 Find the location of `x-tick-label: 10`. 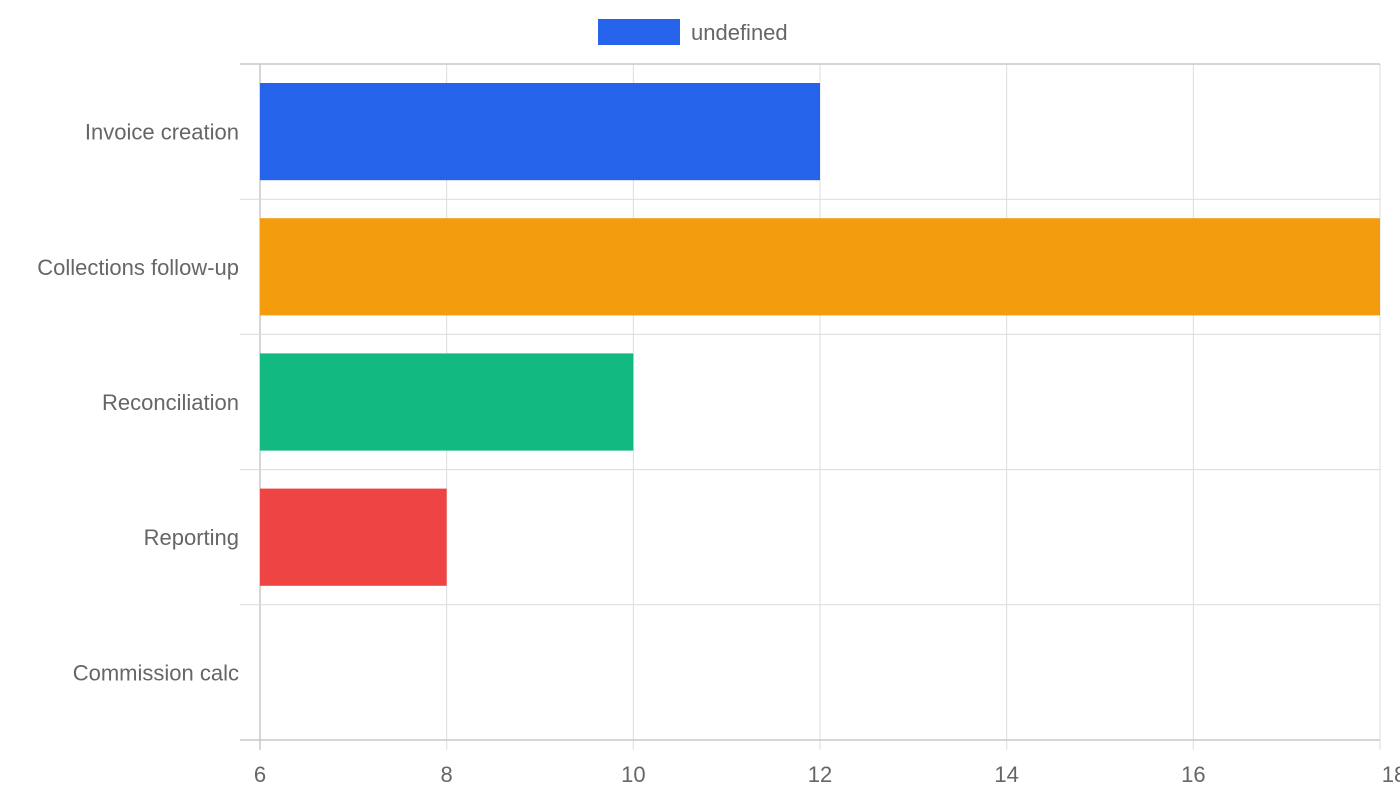

x-tick-label: 10 is located at coordinates (633, 774).